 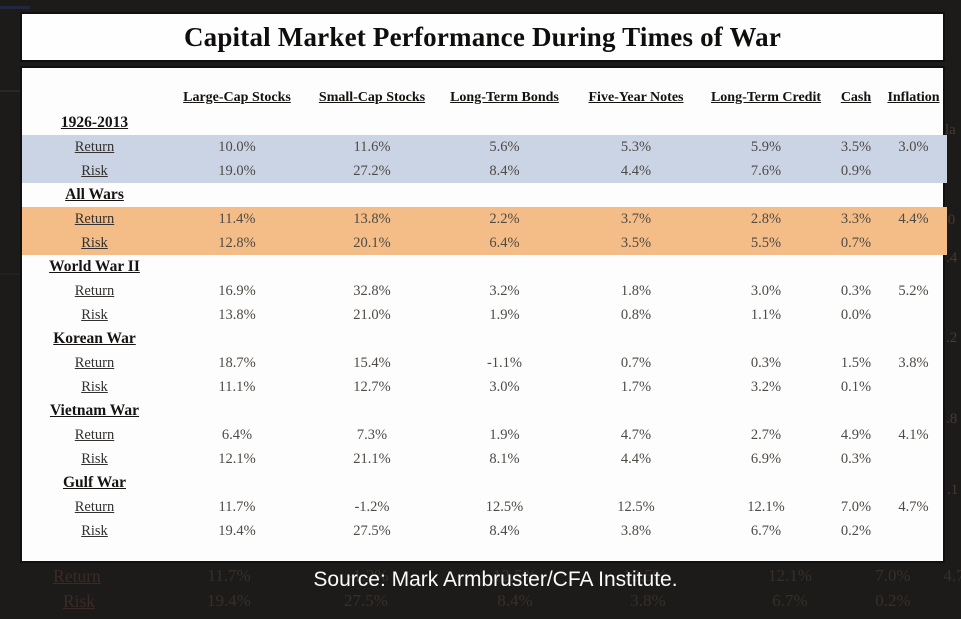 What do you see at coordinates (366, 600) in the screenshot?
I see `ghost-value: 27.5%` at bounding box center [366, 600].